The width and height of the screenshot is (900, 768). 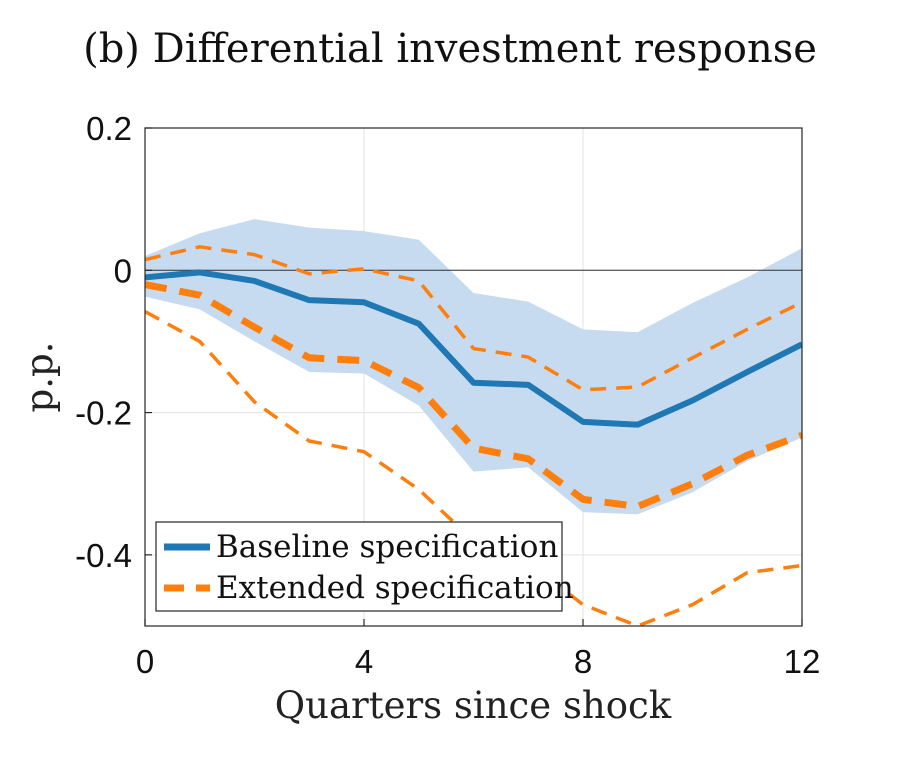 I want to click on x-tick-label: 4, so click(x=364, y=661).